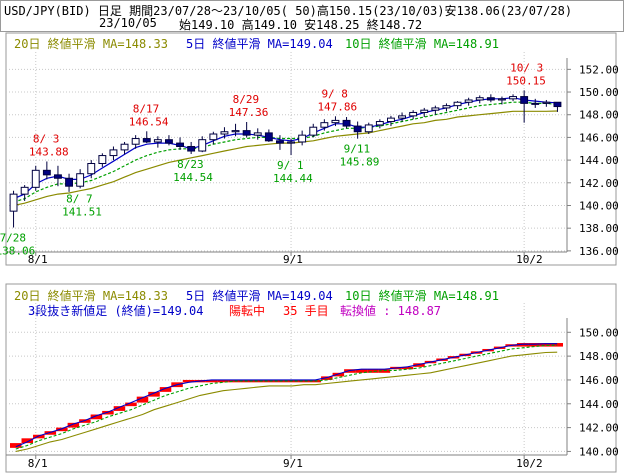  What do you see at coordinates (599, 205) in the screenshot?
I see `upper-y-tick-label: 140.00` at bounding box center [599, 205].